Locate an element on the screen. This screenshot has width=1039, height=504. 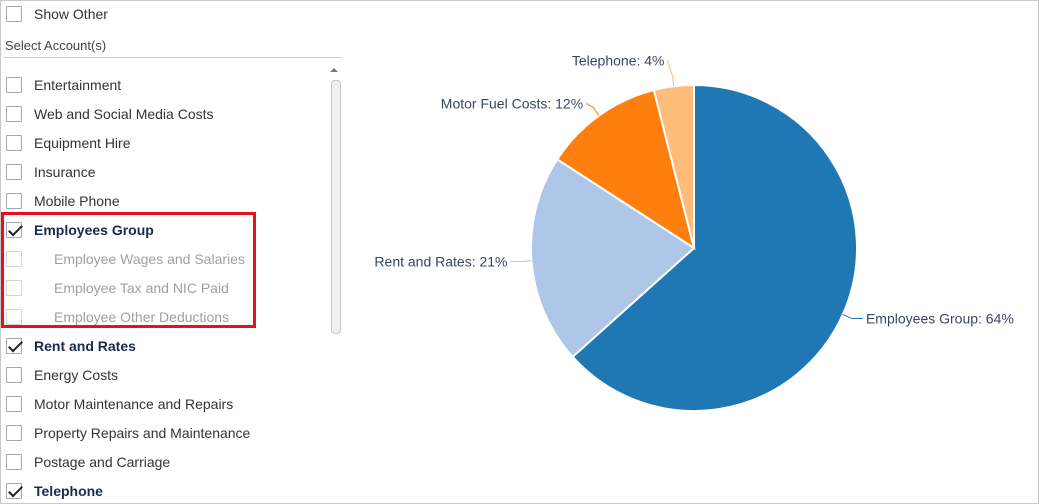
account-item: Mobile Phone is located at coordinates (63, 201).